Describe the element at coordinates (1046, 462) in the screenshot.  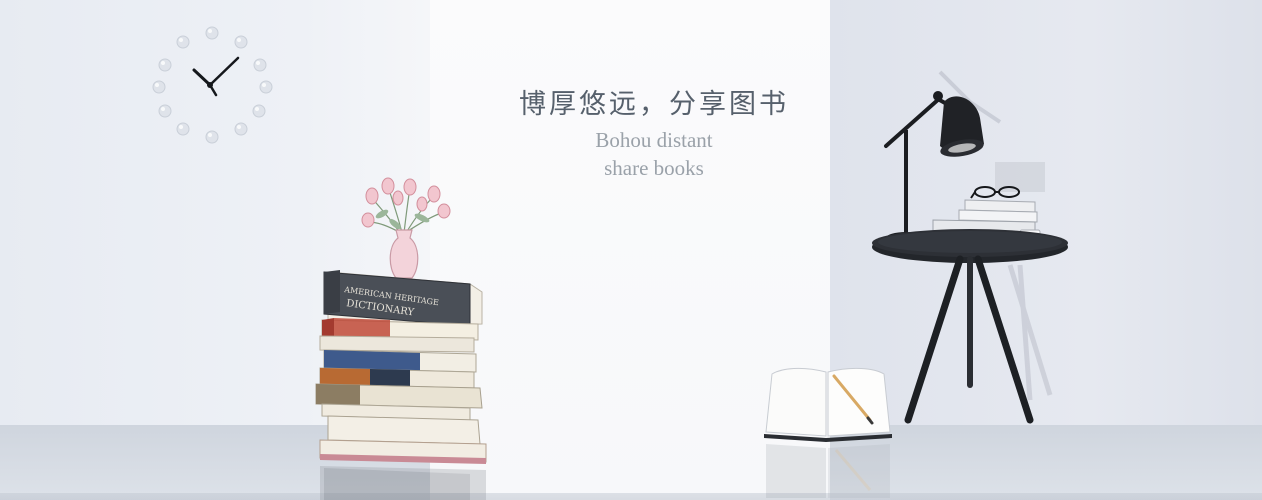
I see `right-floor` at that location.